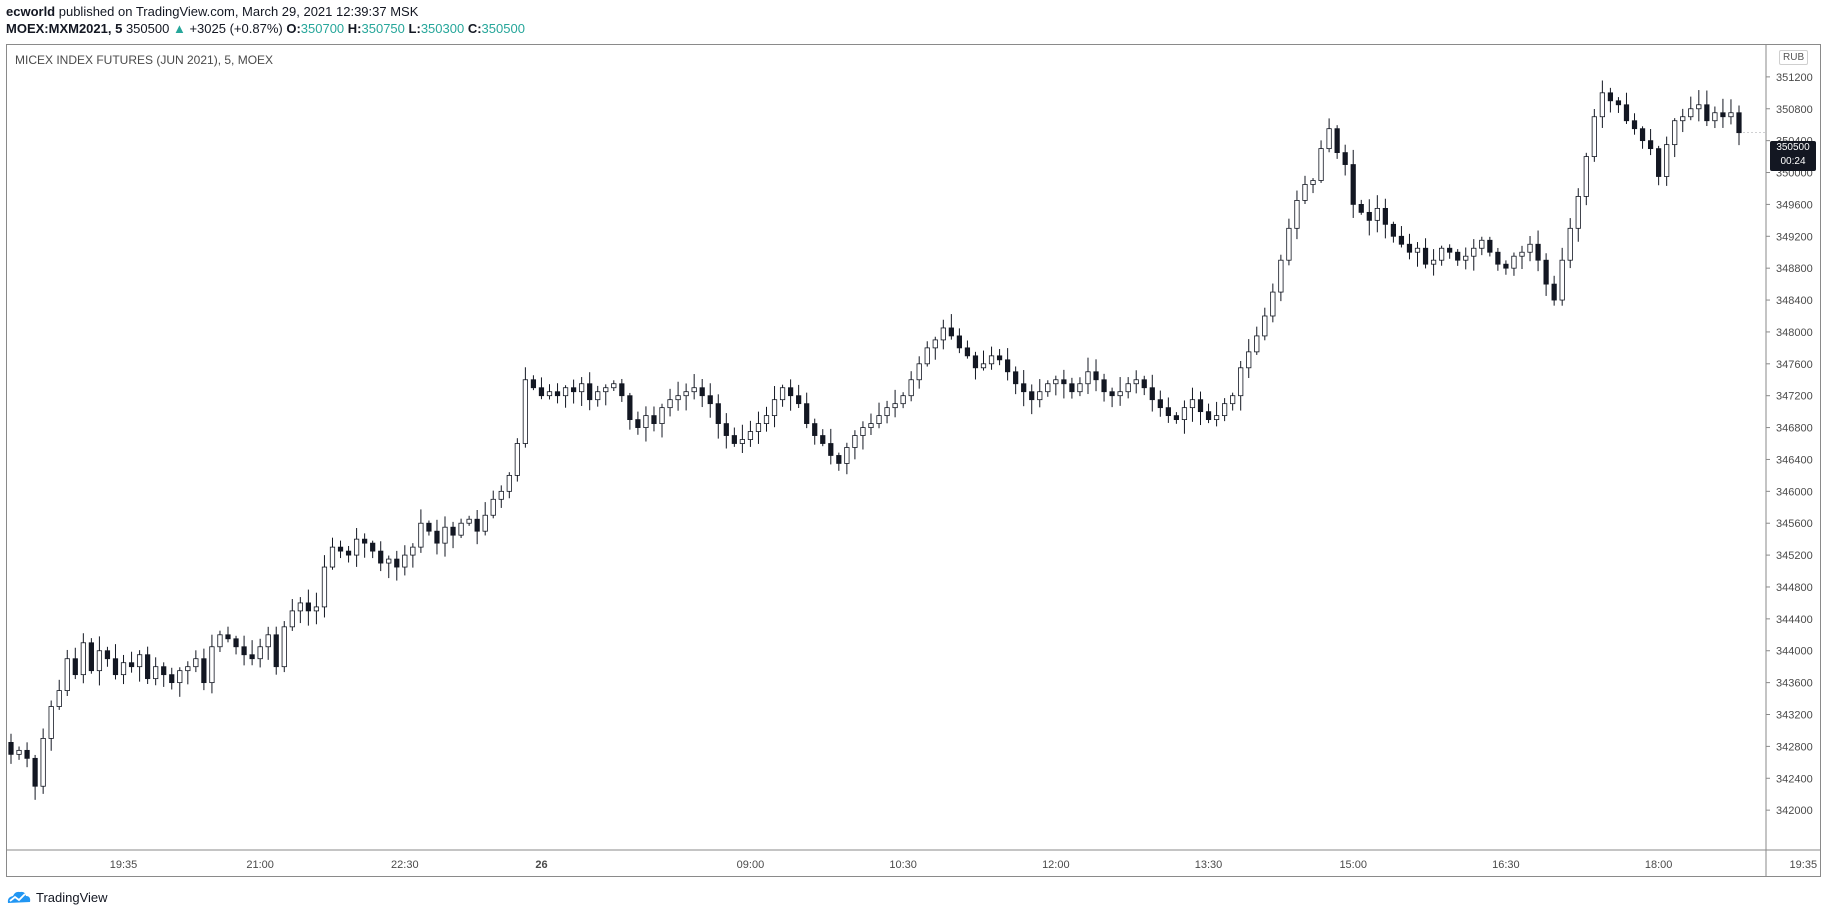  Describe the element at coordinates (503, 28) in the screenshot. I see `close-value: 350500` at that location.